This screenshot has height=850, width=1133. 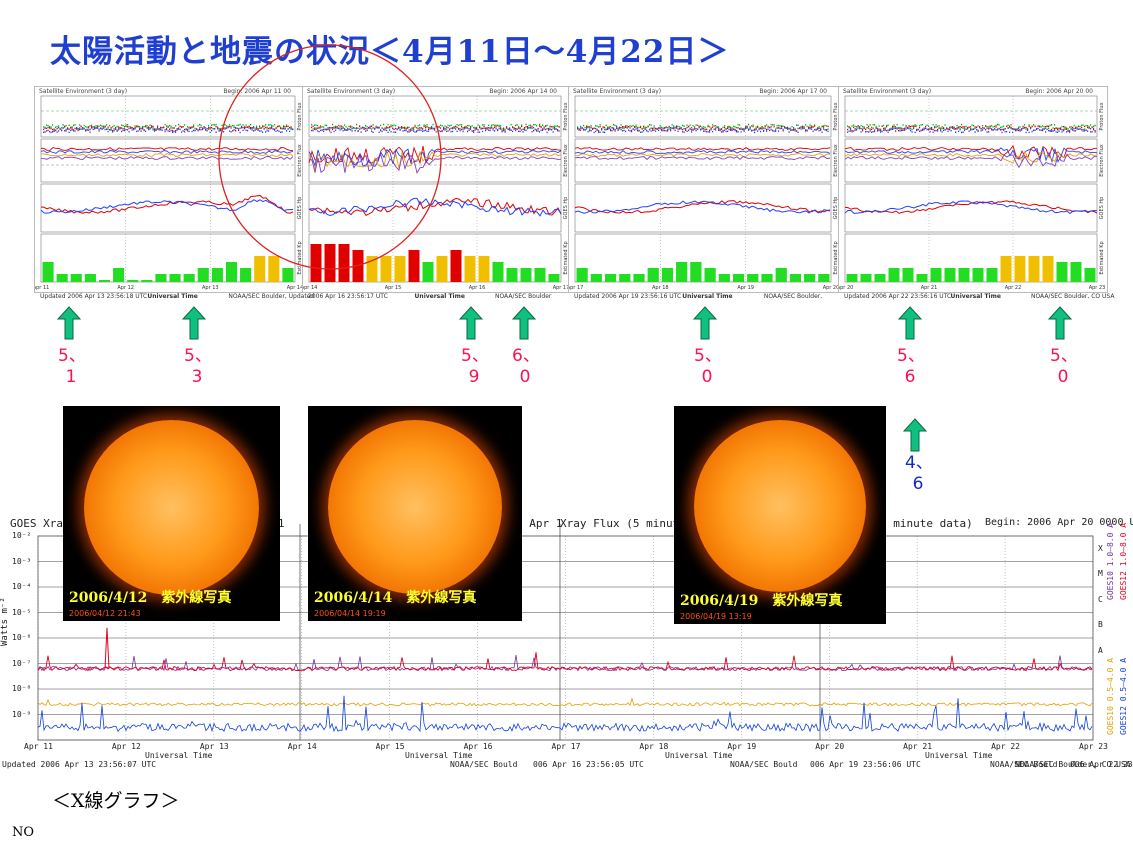 I want to click on xray-day-label: Apr 19, so click(x=742, y=746).